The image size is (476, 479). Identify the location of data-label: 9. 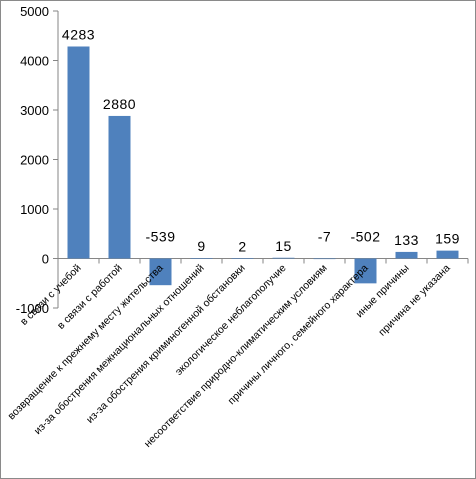
(201, 246).